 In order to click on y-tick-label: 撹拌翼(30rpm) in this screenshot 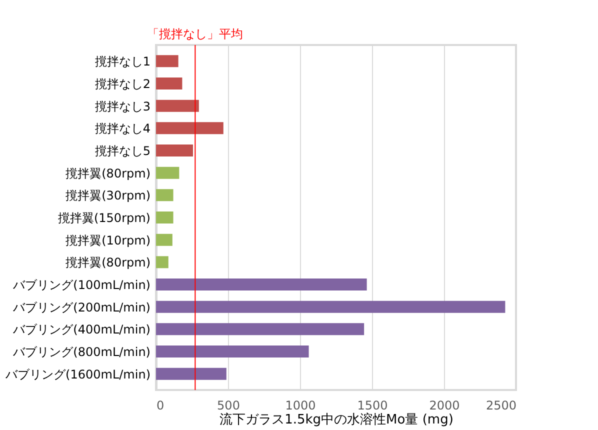, I will do `click(108, 195)`.